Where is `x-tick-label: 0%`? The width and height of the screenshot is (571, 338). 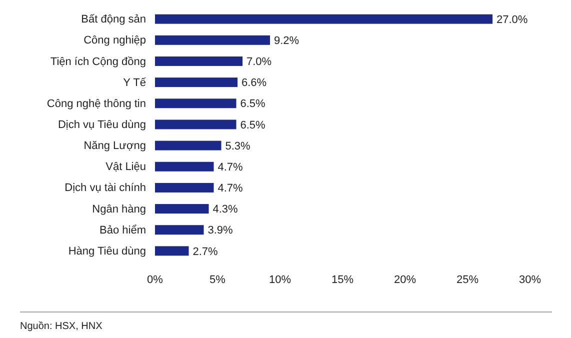
x-tick-label: 0% is located at coordinates (155, 280).